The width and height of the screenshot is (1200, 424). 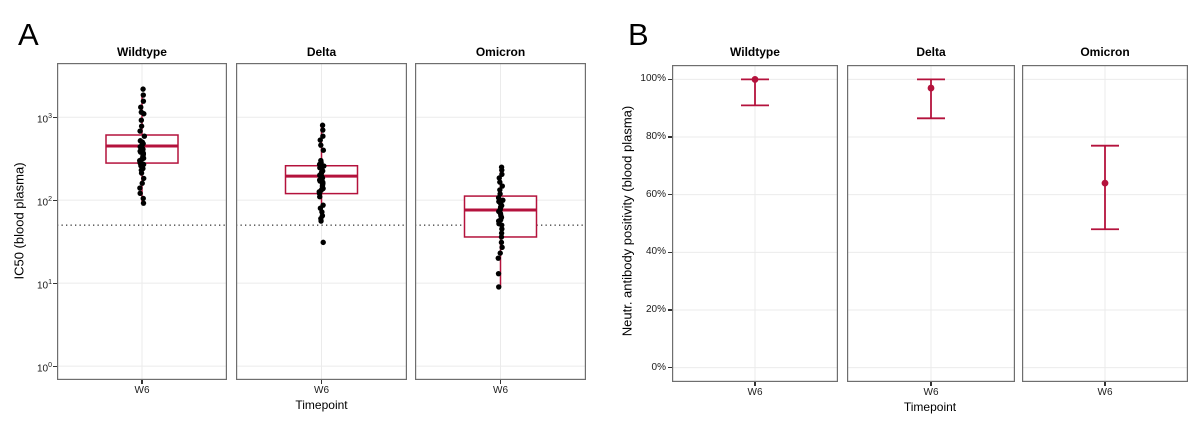 What do you see at coordinates (19, 221) in the screenshot?
I see `y-axis-title-a: IC50 (blood plasma)` at bounding box center [19, 221].